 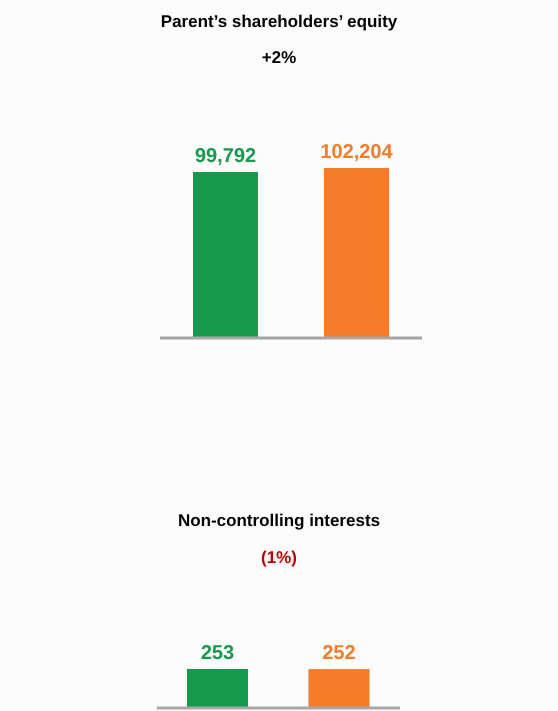 What do you see at coordinates (339, 653) in the screenshot?
I see `data-label: 252` at bounding box center [339, 653].